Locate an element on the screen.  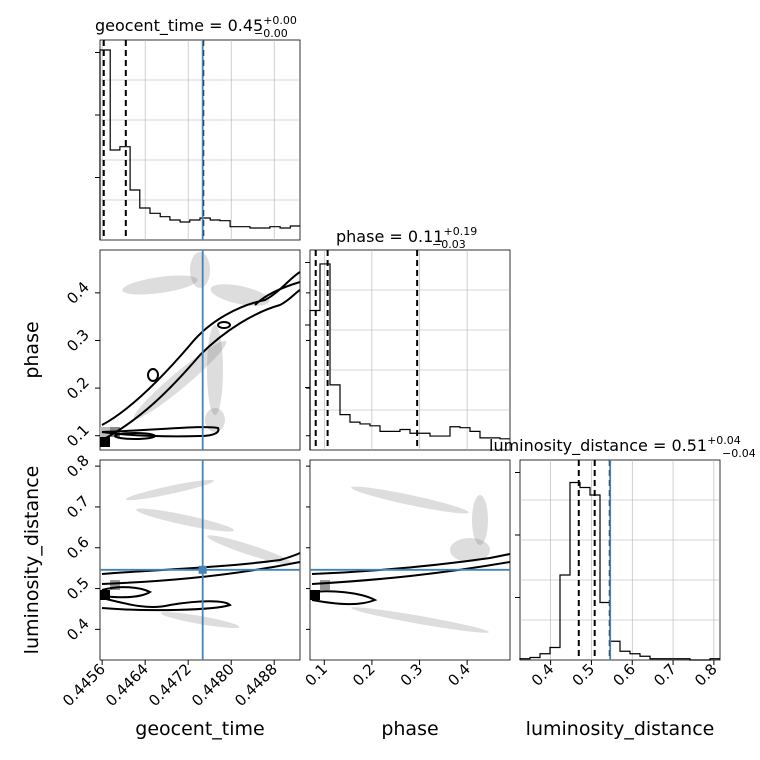
title-minus: −0.03 is located at coordinates (449, 244).